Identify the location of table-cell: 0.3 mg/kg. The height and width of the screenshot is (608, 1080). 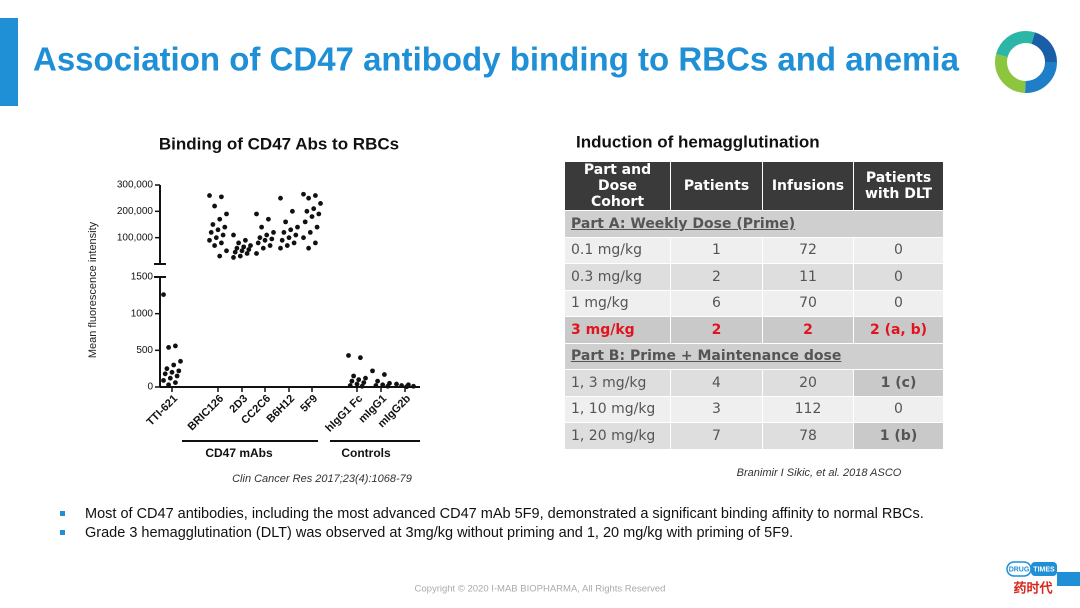
(617, 277).